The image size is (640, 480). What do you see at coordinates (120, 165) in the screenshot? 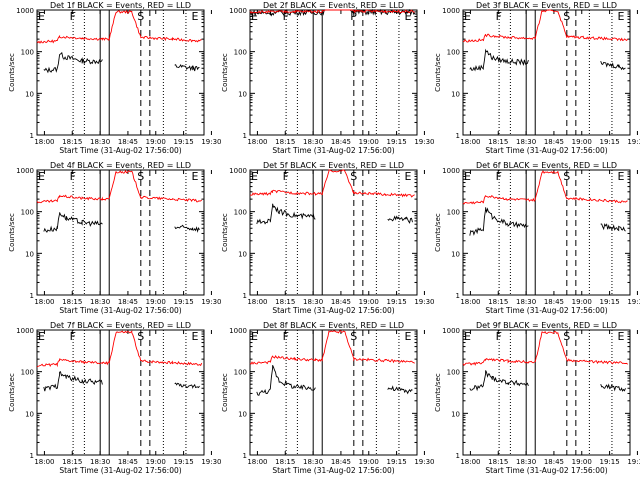
I see `panel-title: Det 4f BLACK = Events, RED = LLD` at bounding box center [120, 165].